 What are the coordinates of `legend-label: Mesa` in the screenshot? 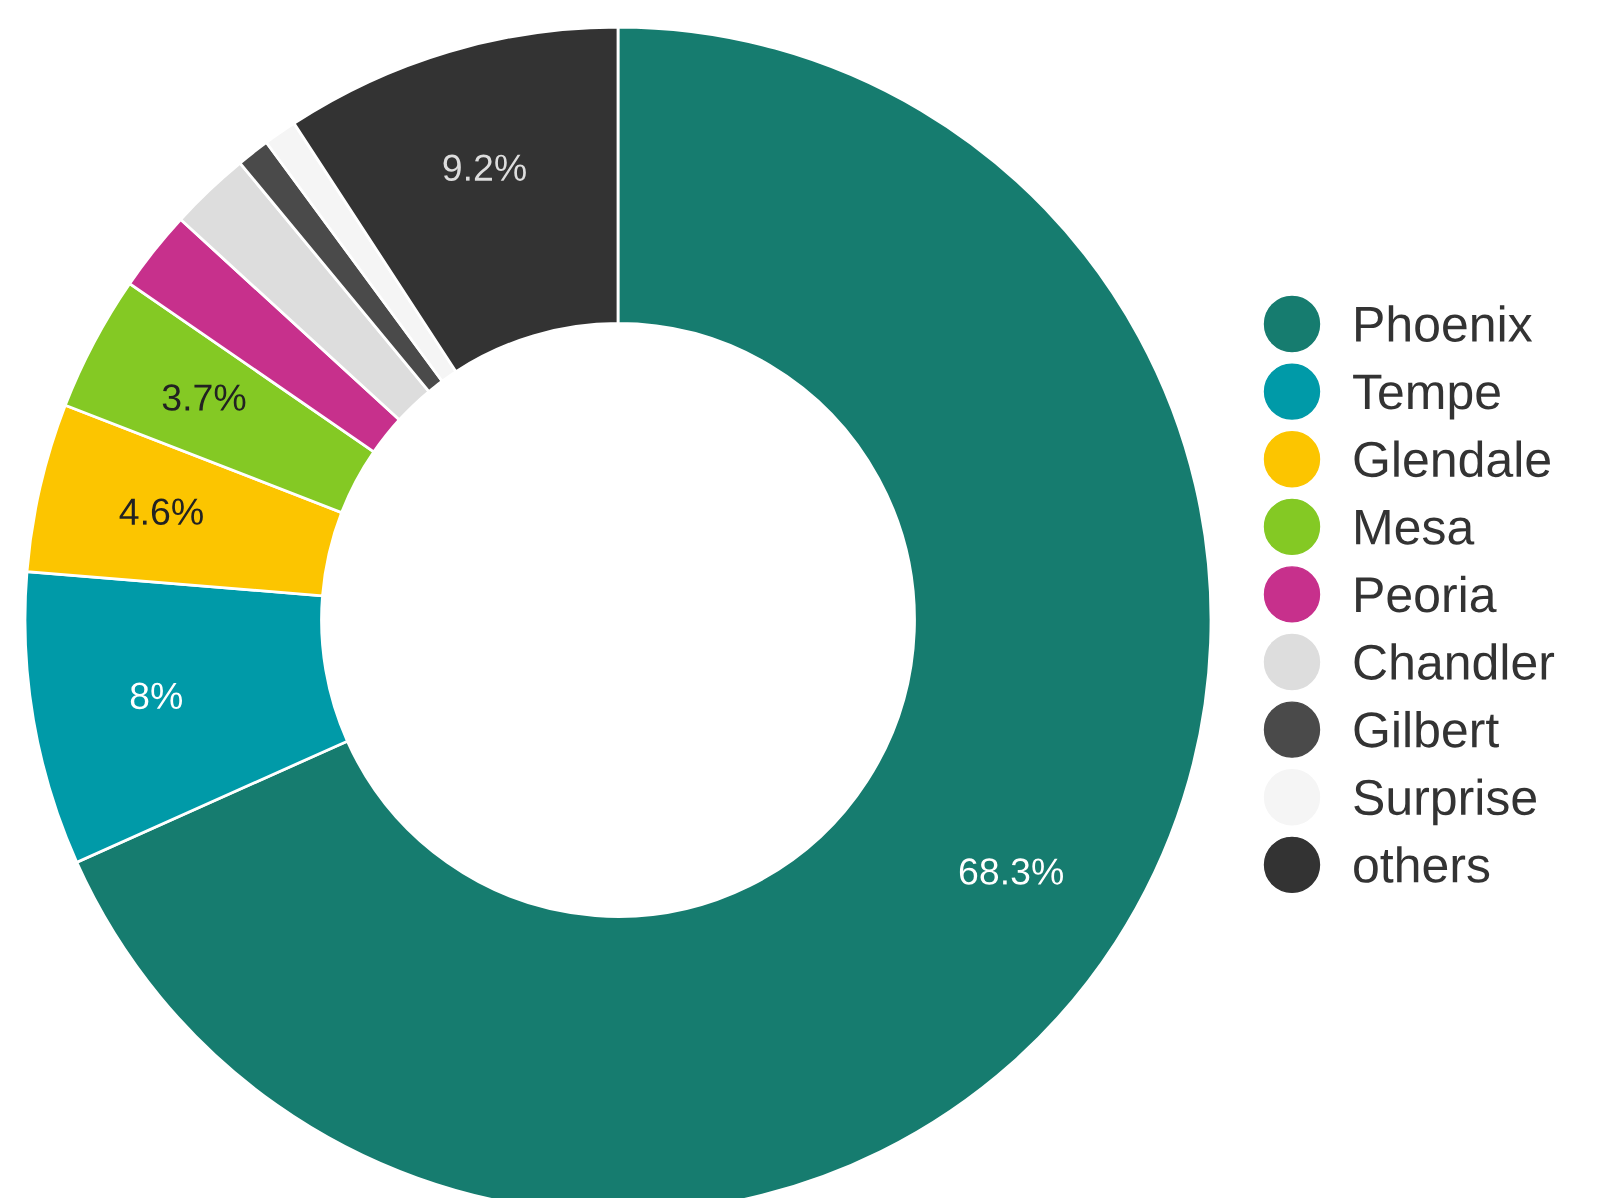 It's located at (1415, 527).